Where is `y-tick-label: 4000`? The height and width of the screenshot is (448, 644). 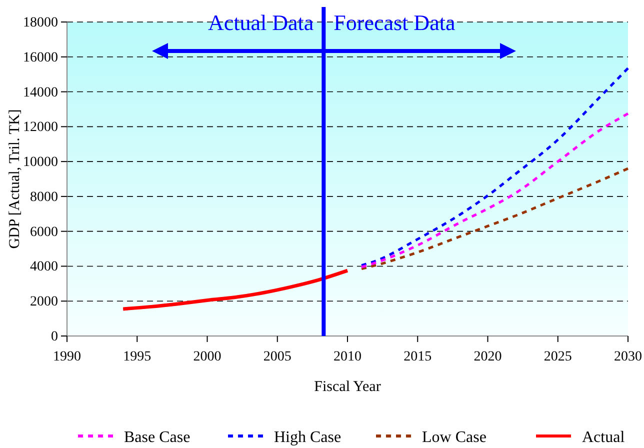 y-tick-label: 4000 is located at coordinates (44, 267).